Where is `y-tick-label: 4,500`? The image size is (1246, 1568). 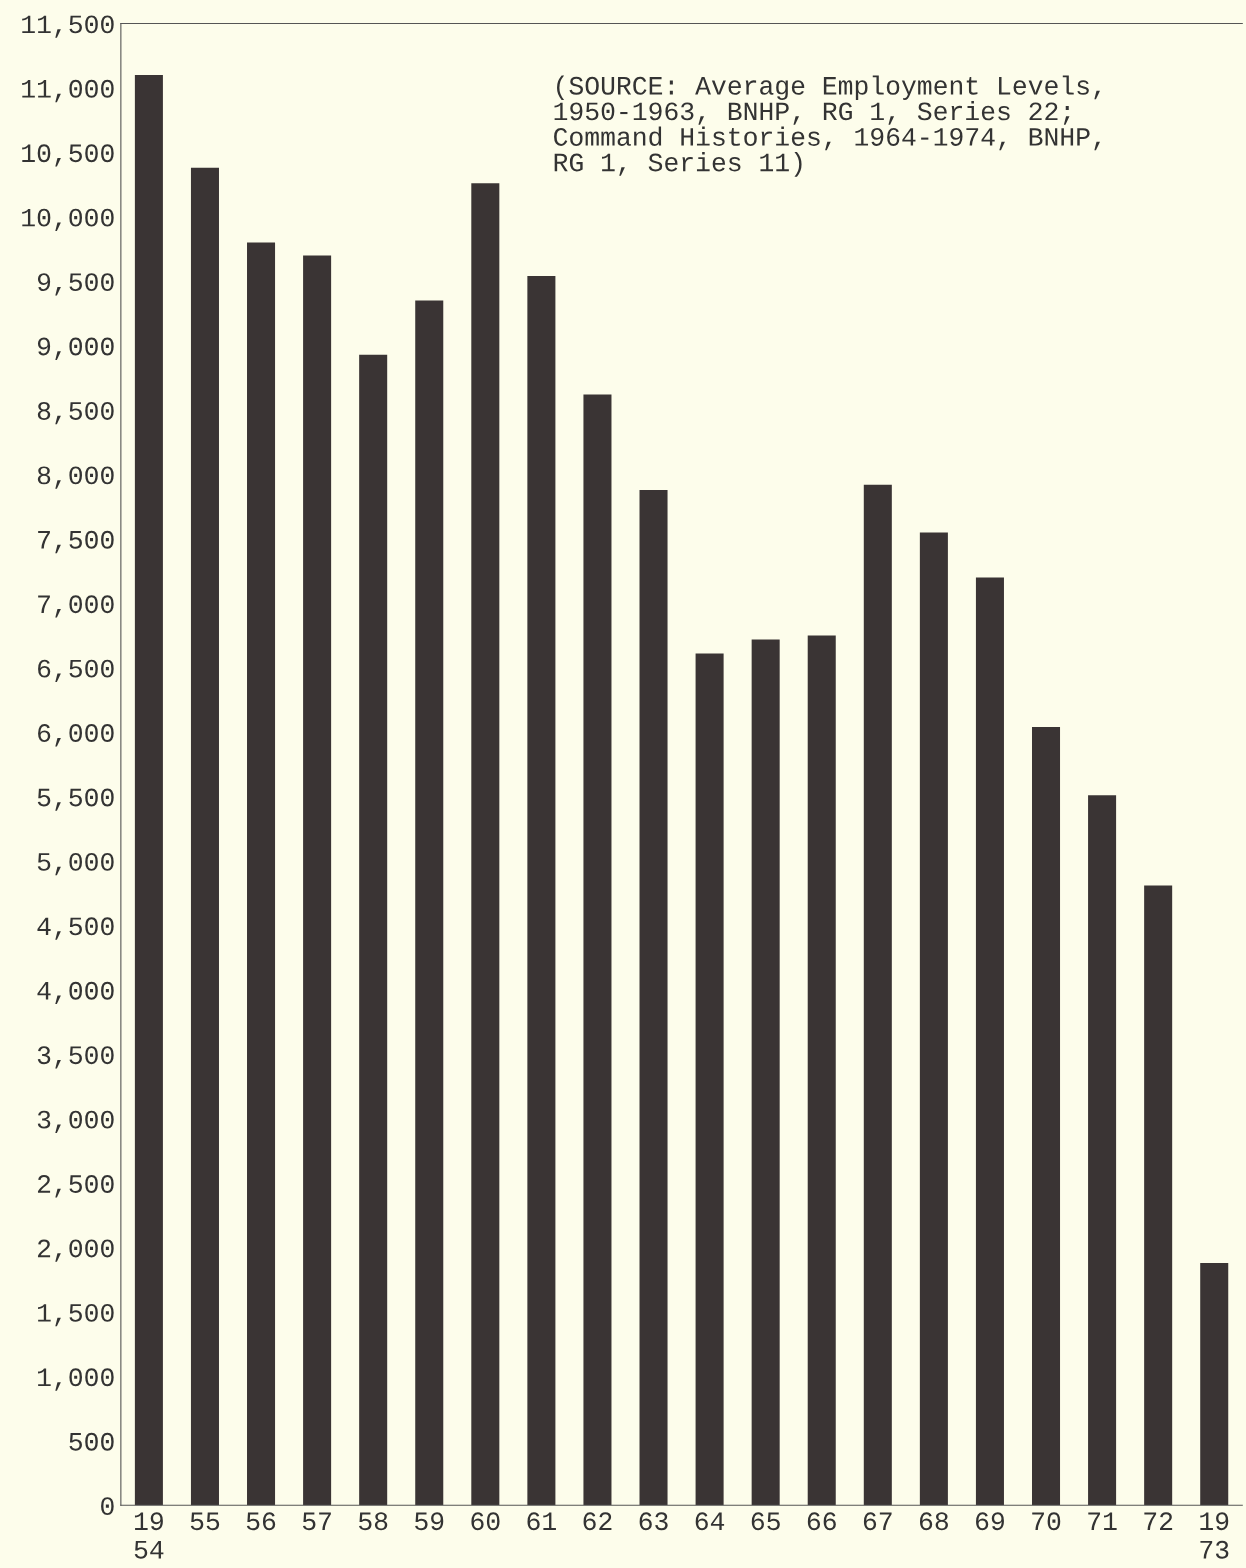
y-tick-label: 4,500 is located at coordinates (75, 928).